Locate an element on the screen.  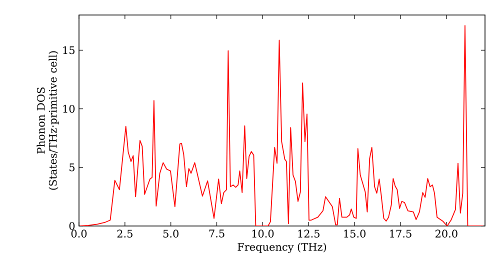
y-tick-label: 5 is located at coordinates (72, 168).